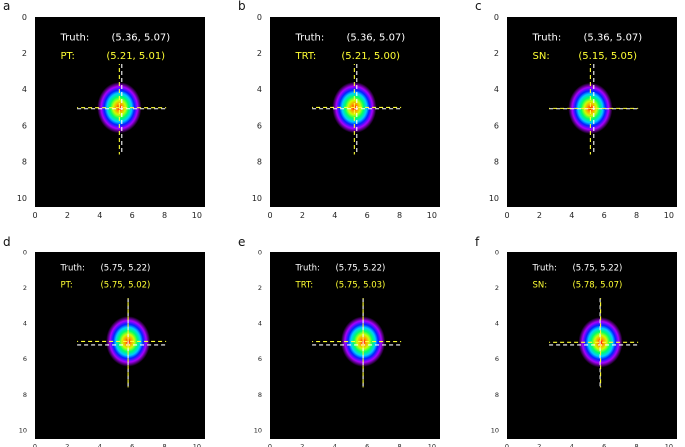  What do you see at coordinates (242, 6) in the screenshot?
I see `panel-letter: b` at bounding box center [242, 6].